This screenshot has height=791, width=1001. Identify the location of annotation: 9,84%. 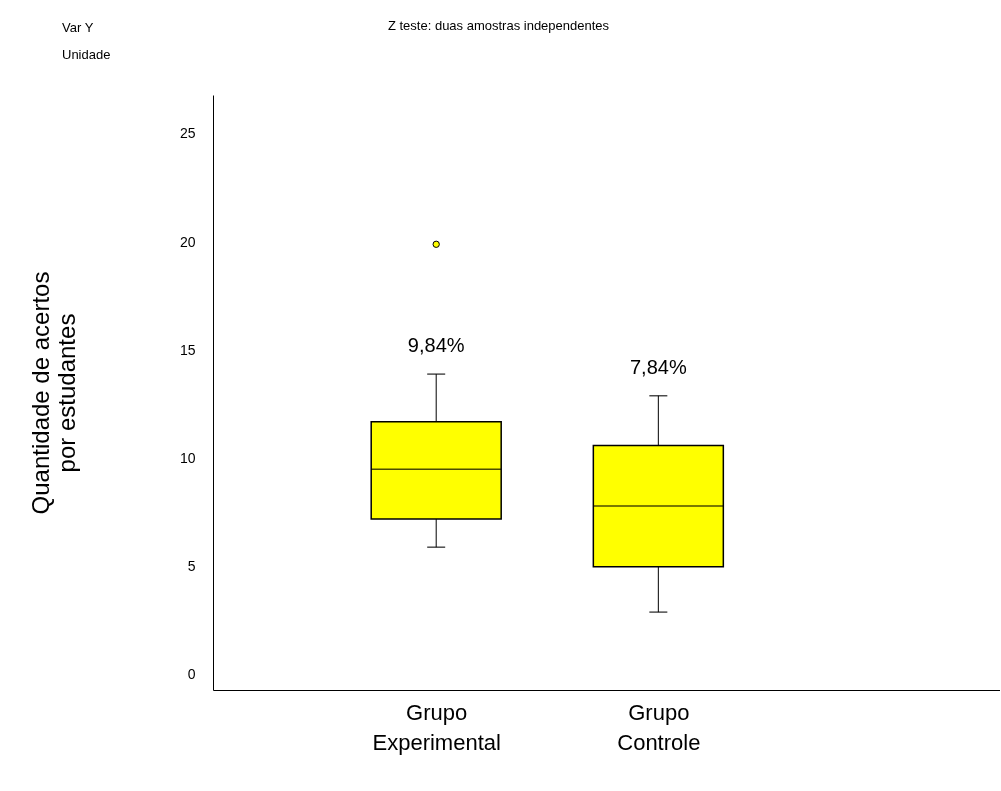
(436, 345).